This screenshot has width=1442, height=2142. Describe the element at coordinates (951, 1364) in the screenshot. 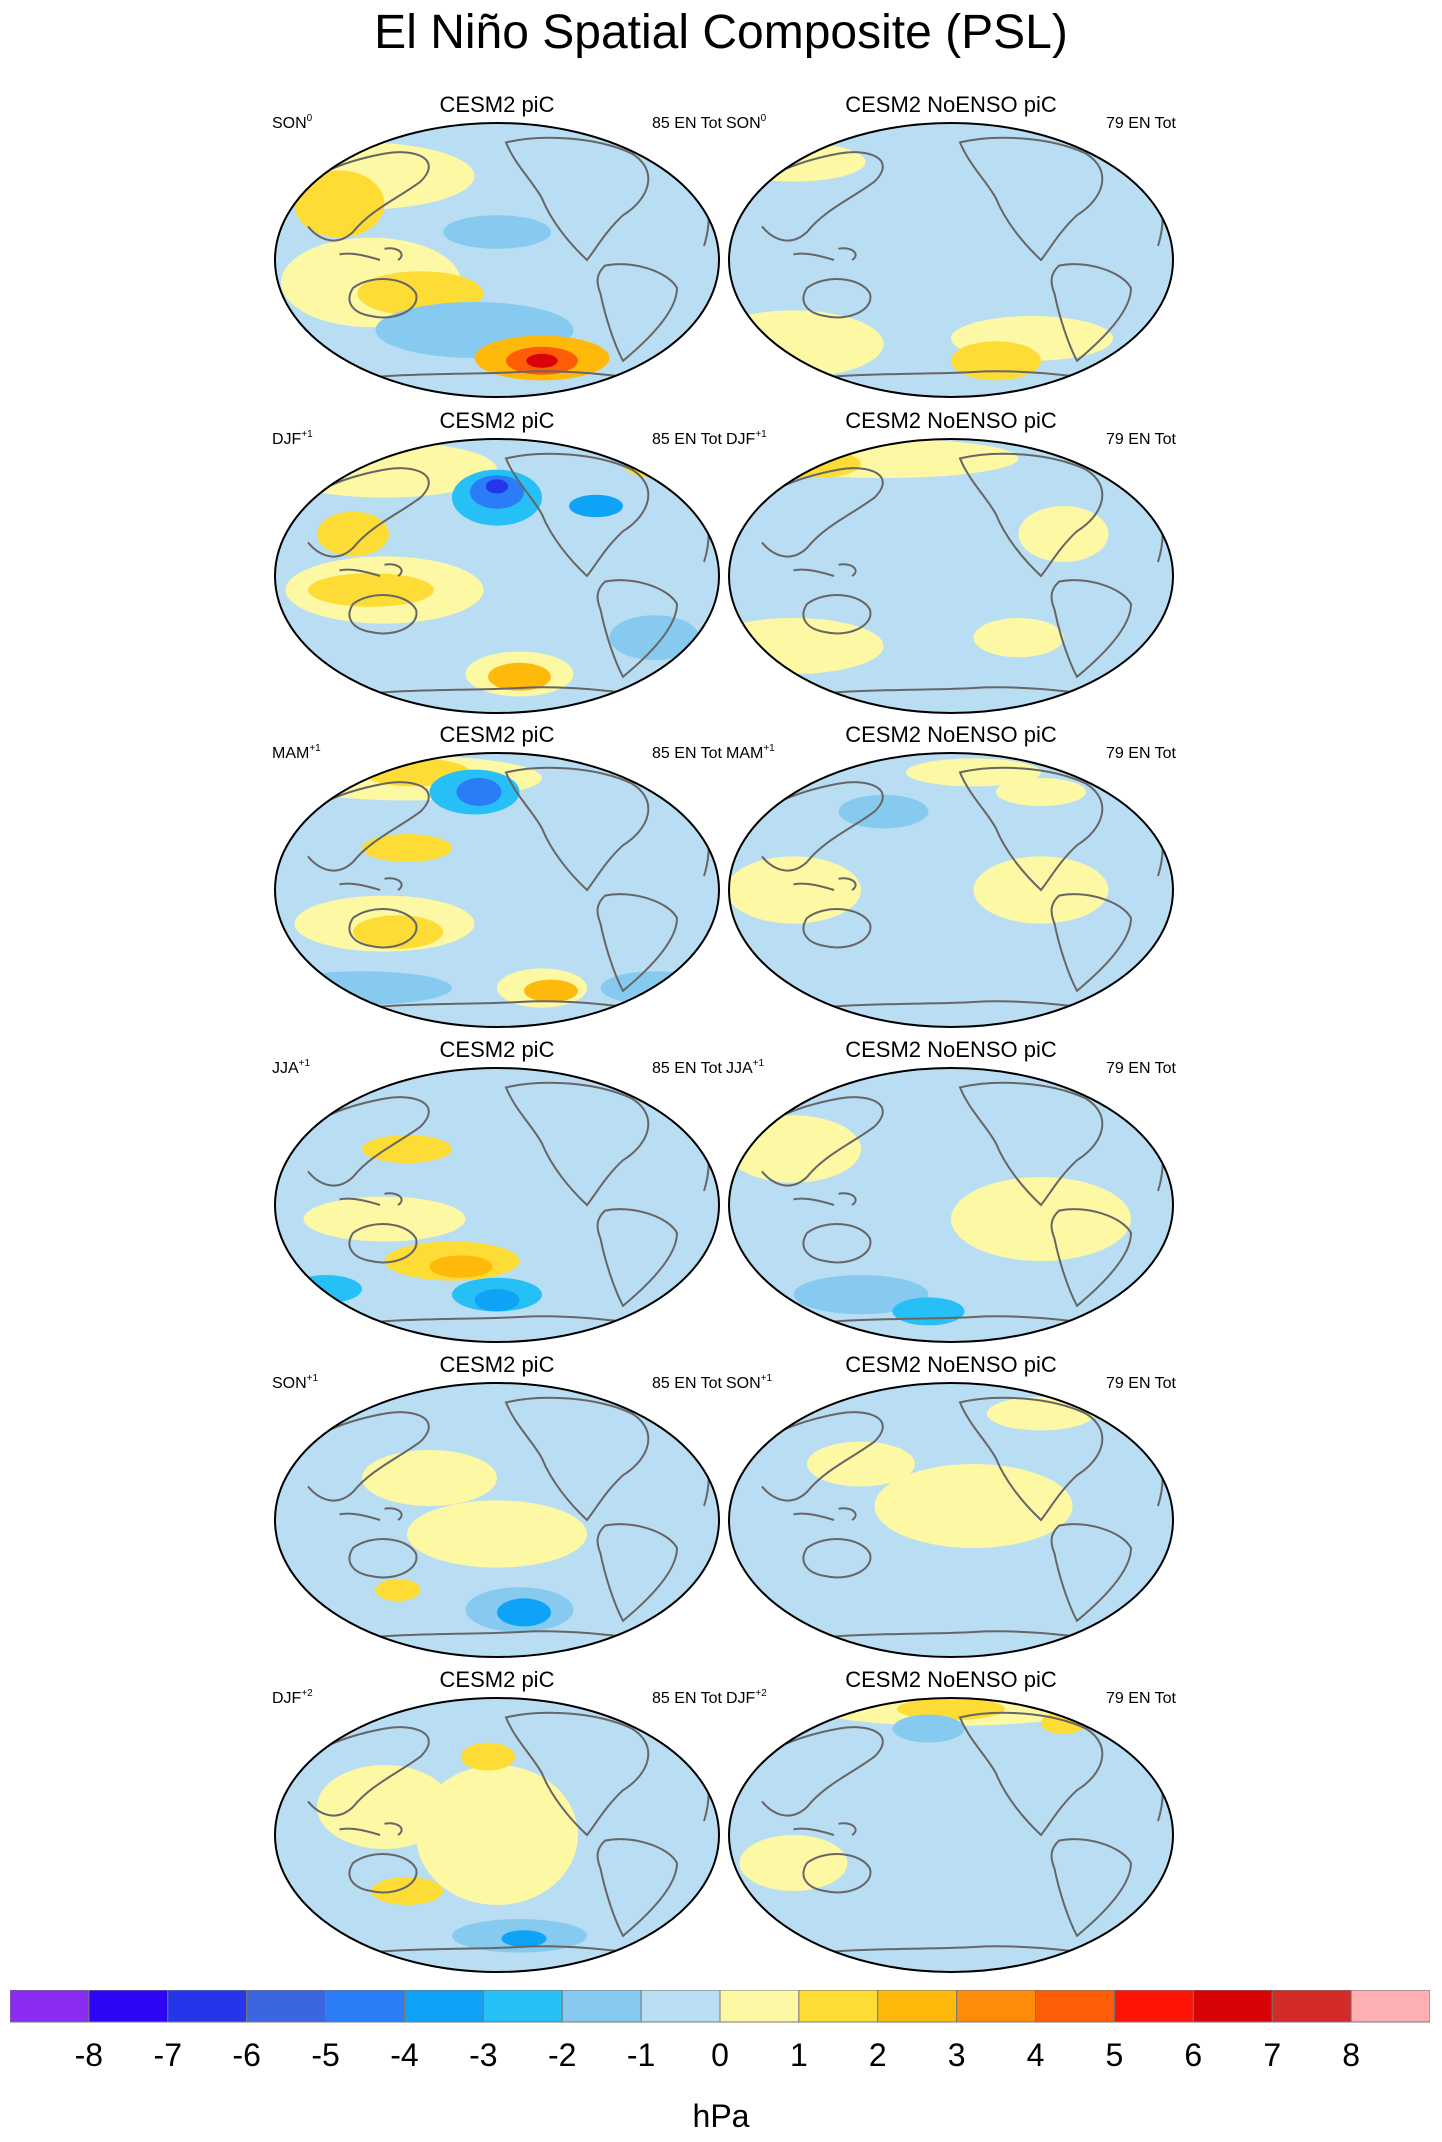

I see `panel-title: CESM2 NoENSO piC` at that location.